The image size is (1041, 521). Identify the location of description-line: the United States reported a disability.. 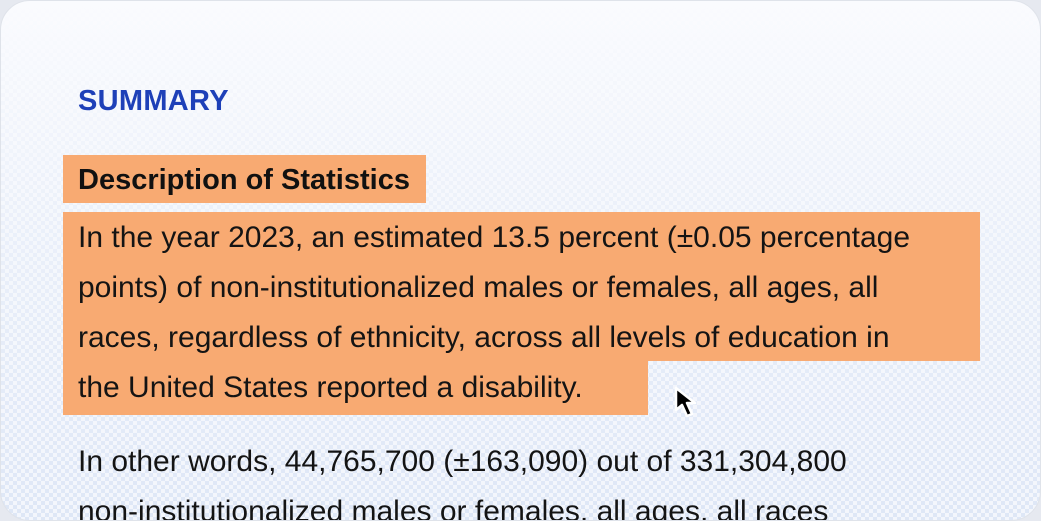
(330, 387).